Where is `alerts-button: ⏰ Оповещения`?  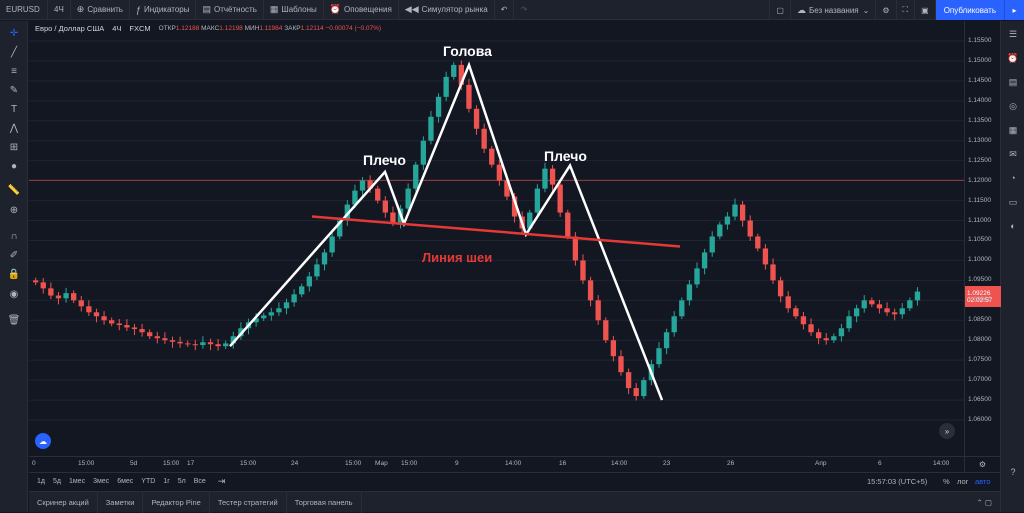
alerts-button: ⏰ Оповещения is located at coordinates (361, 10).